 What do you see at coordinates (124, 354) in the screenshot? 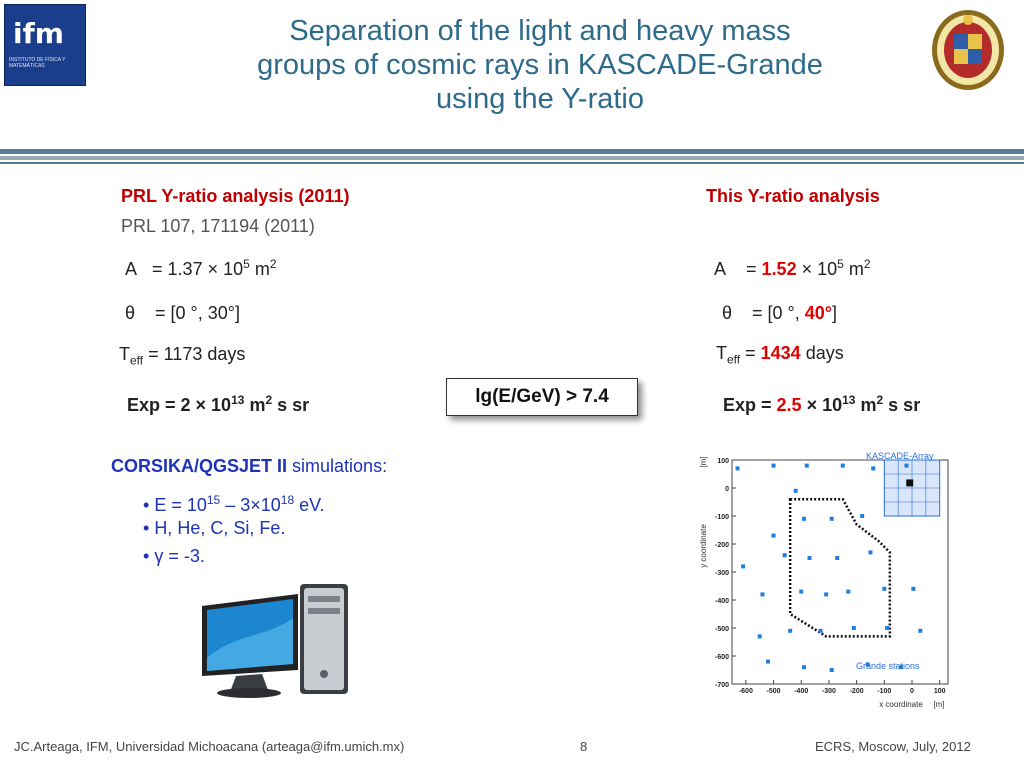
I see `left-teff-T: T` at bounding box center [124, 354].